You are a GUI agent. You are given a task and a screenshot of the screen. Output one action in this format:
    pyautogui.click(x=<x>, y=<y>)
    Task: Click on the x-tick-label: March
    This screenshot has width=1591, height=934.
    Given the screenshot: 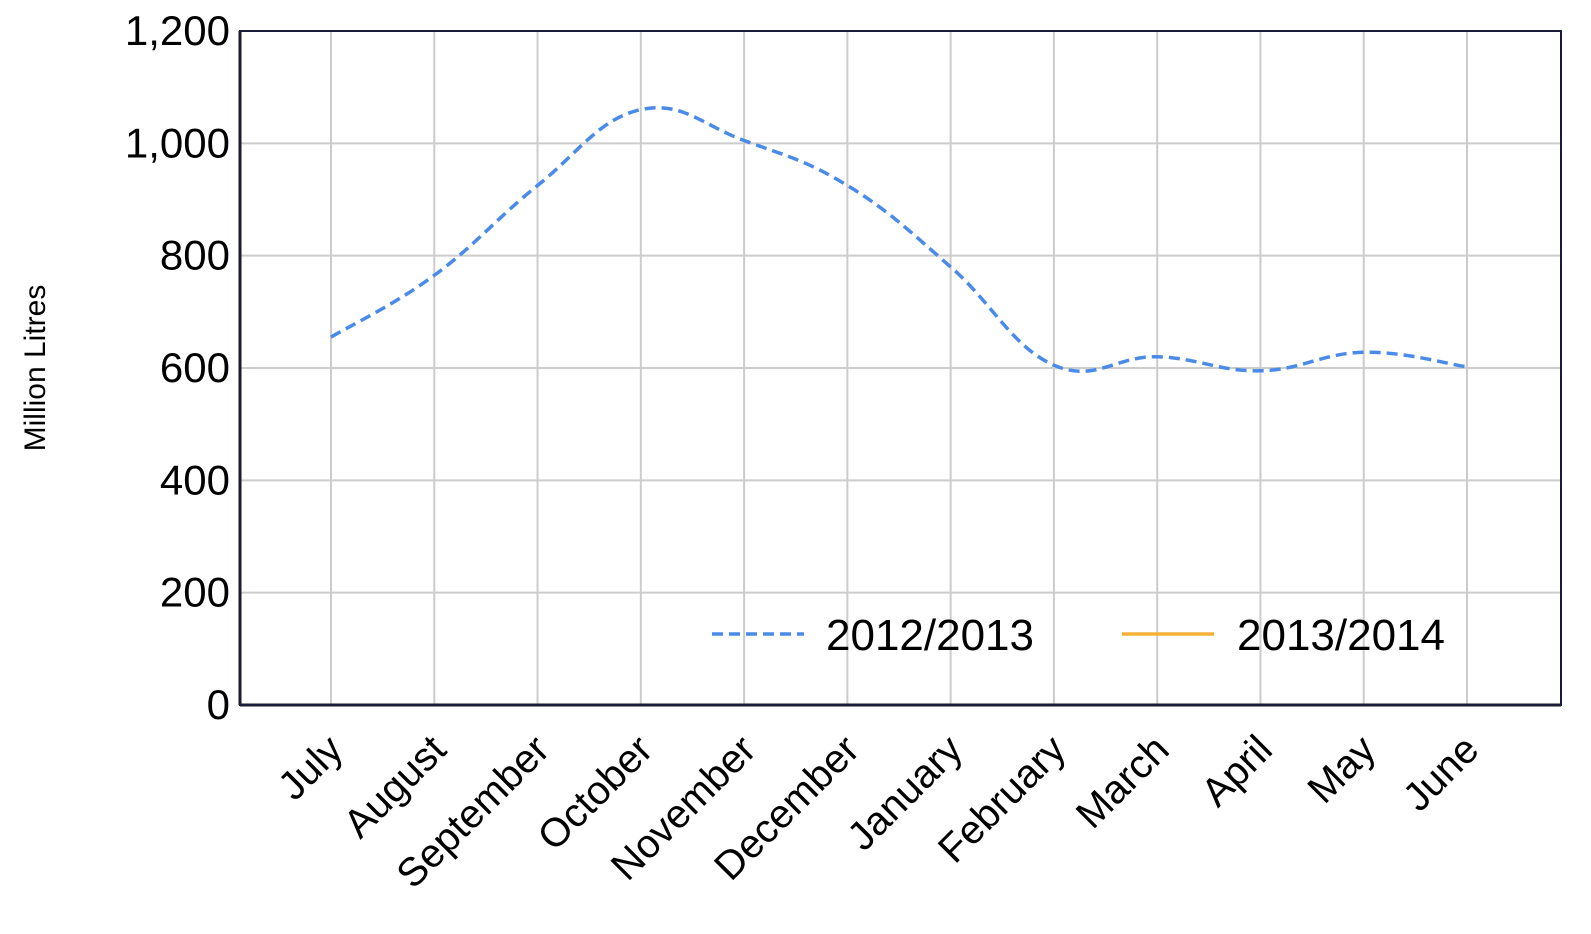 What is the action you would take?
    pyautogui.click(x=1123, y=782)
    